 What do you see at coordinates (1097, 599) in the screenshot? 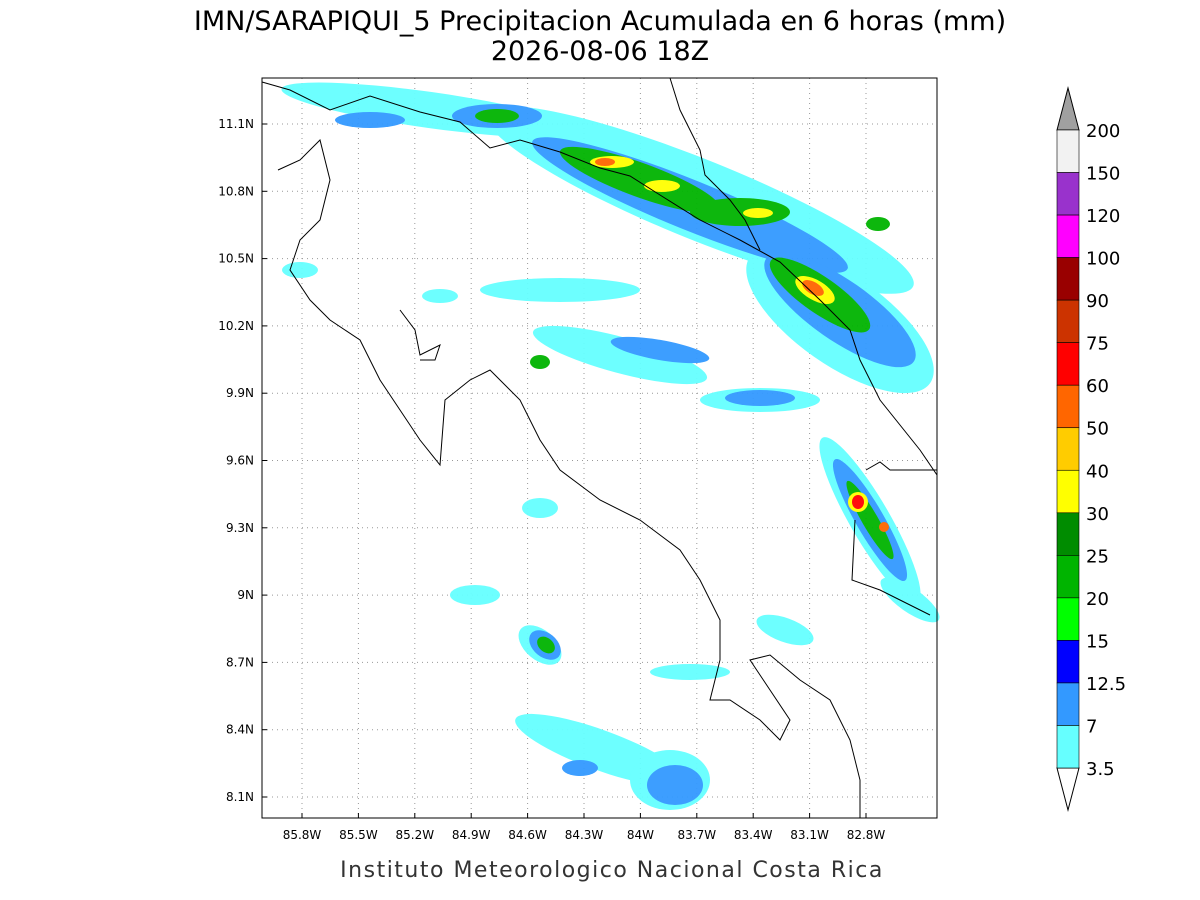
I see `colorbar-label: 20` at bounding box center [1097, 599].